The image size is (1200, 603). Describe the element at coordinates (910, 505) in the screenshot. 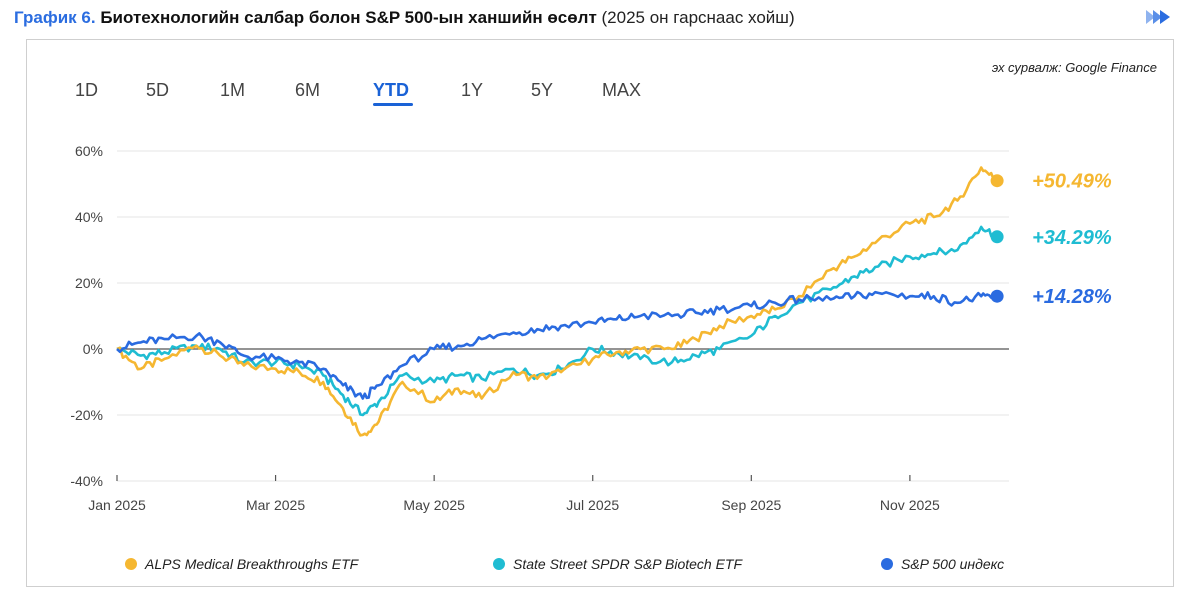

I see `x-tick-label: Nov 2025` at that location.